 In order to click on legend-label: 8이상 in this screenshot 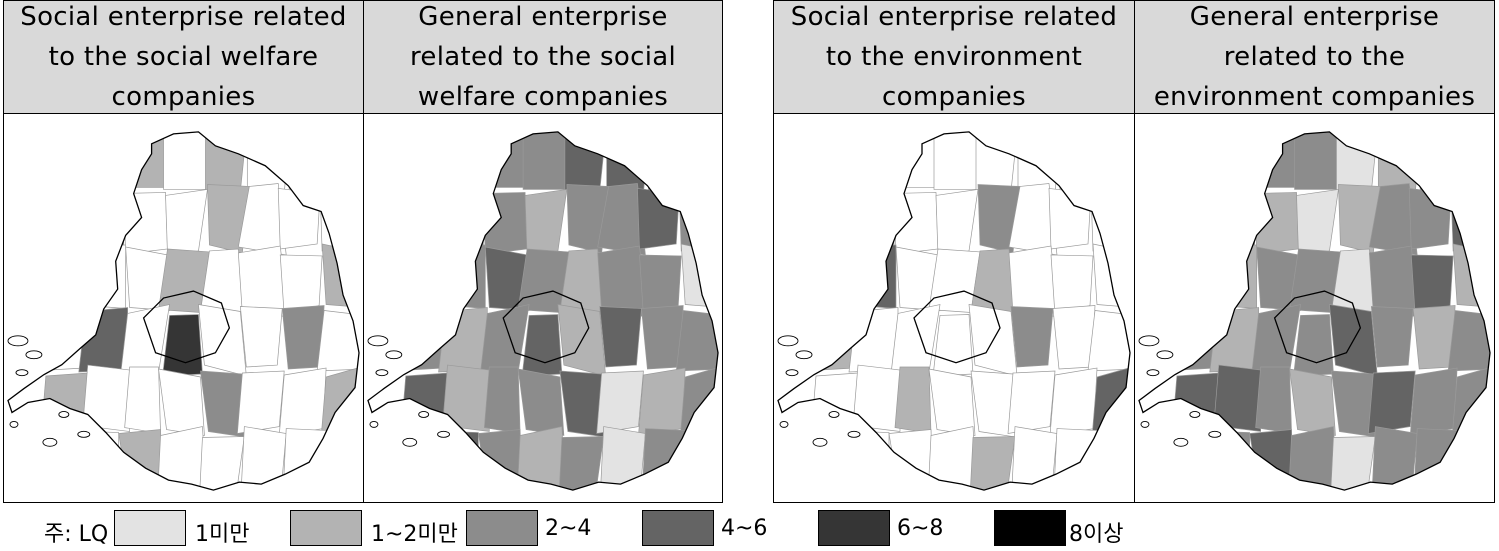, I will do `click(1096, 534)`.